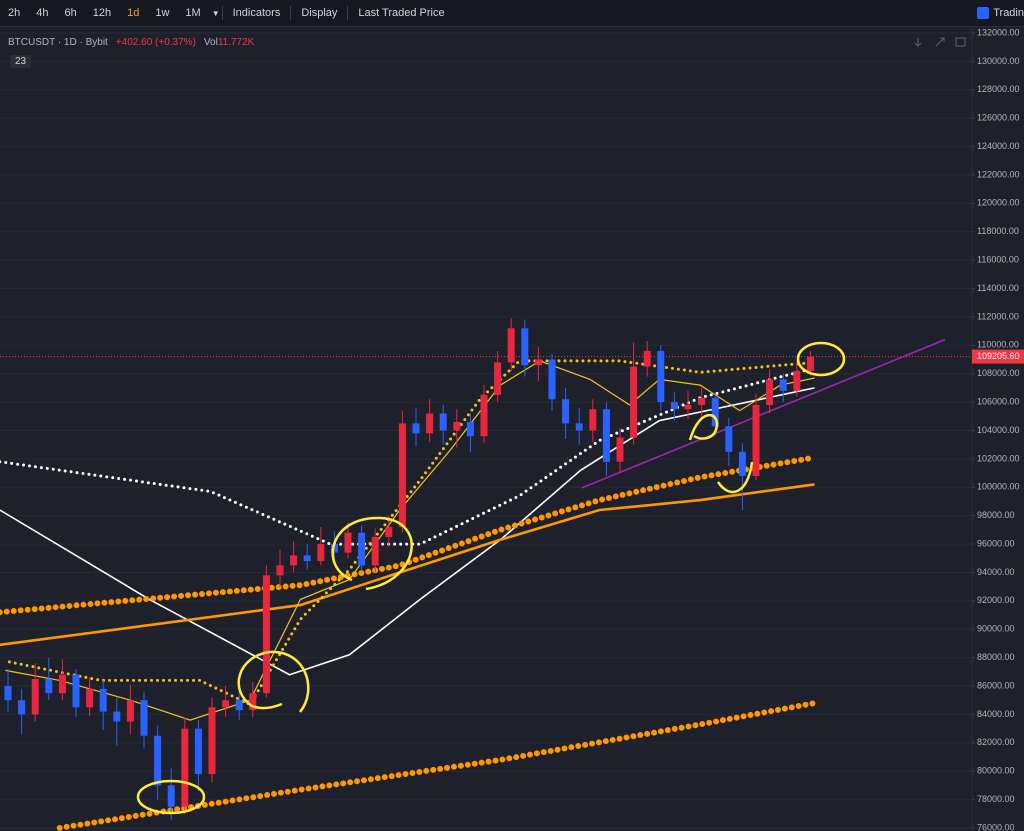 This screenshot has width=1024, height=831. What do you see at coordinates (42, 13) in the screenshot?
I see `timeframe-button: 4h` at bounding box center [42, 13].